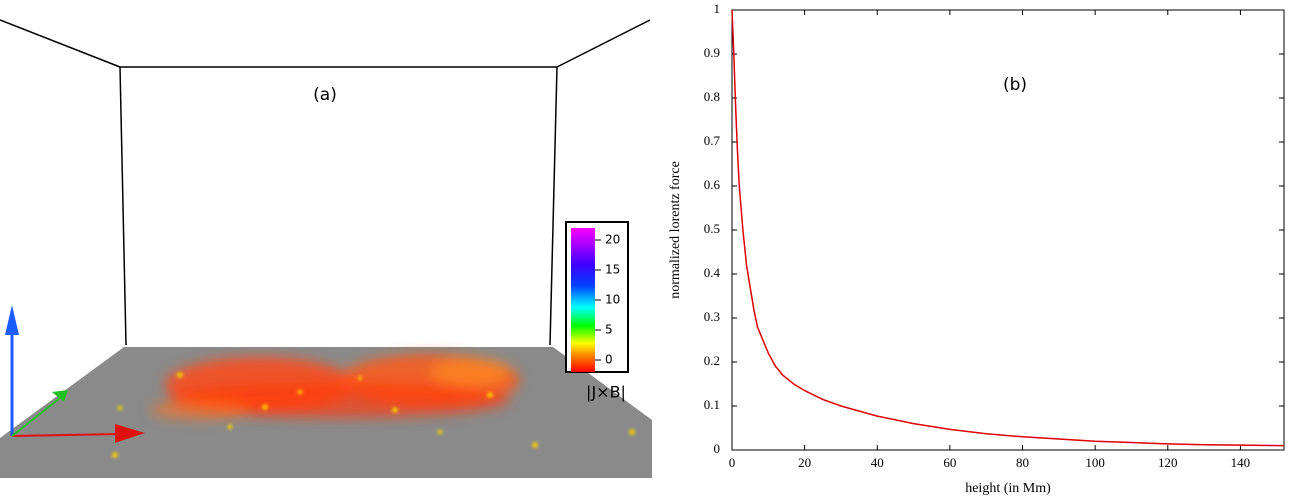 This screenshot has width=1292, height=500. Describe the element at coordinates (612, 240) in the screenshot. I see `colorbar-tick-label: 20` at that location.